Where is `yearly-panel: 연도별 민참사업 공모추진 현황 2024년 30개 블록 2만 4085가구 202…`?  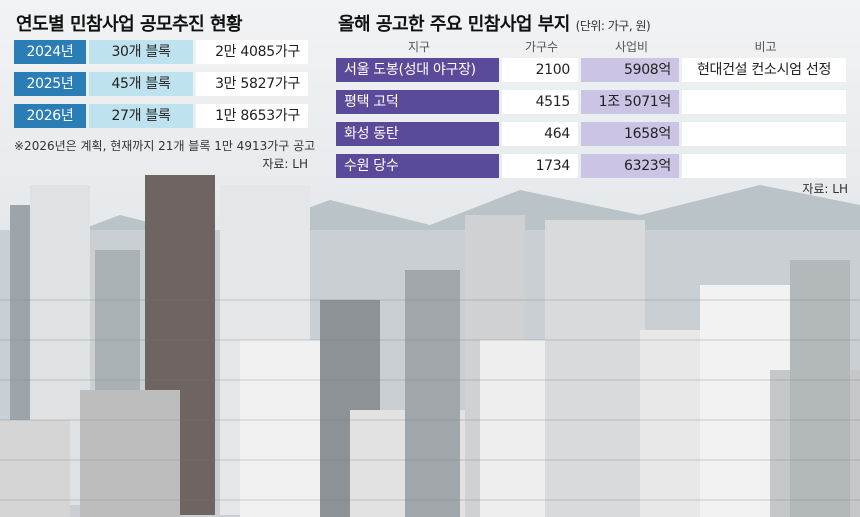
yearly-panel: 연도별 민참사업 공모추진 현황 2024년 30개 블록 2만 4085가구 202… is located at coordinates (165, 90).